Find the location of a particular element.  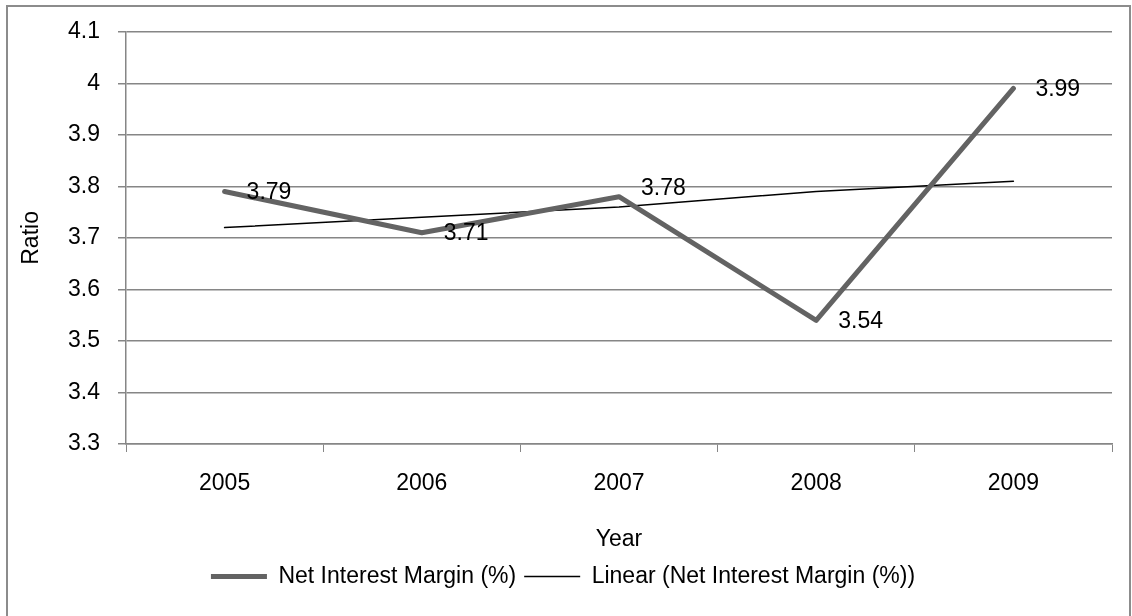

x-tick-label: 2007 is located at coordinates (619, 482).